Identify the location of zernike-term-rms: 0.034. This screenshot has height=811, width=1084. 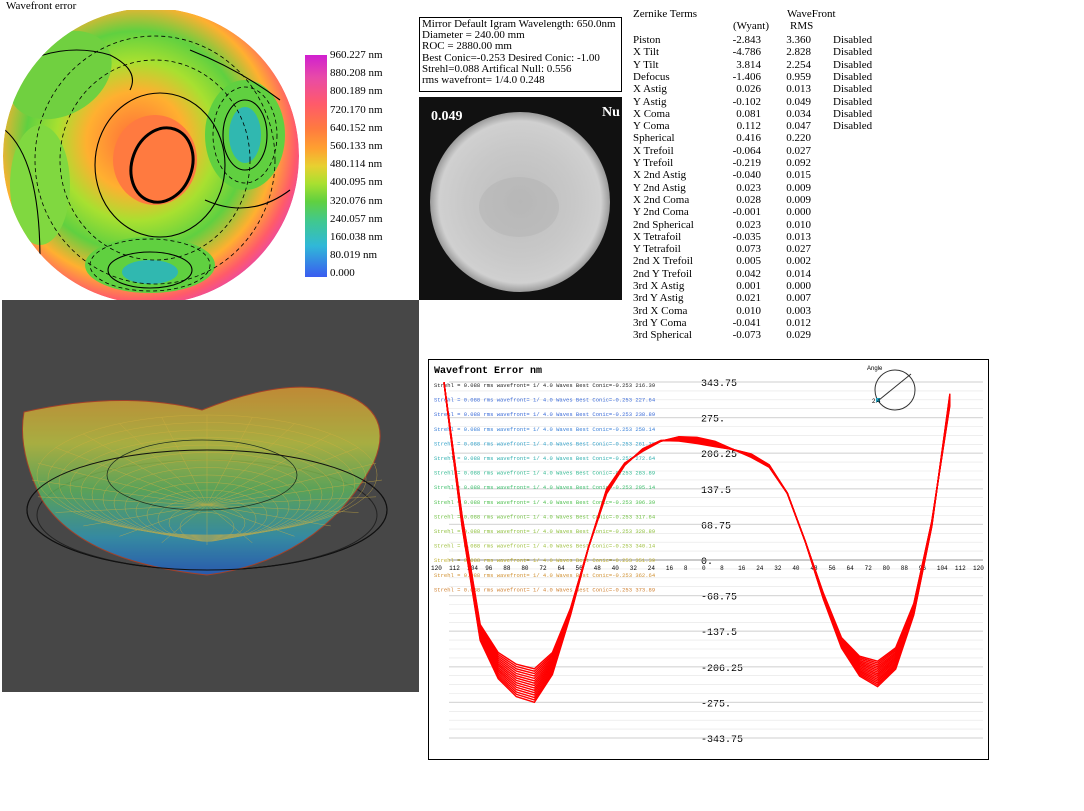
(798, 113).